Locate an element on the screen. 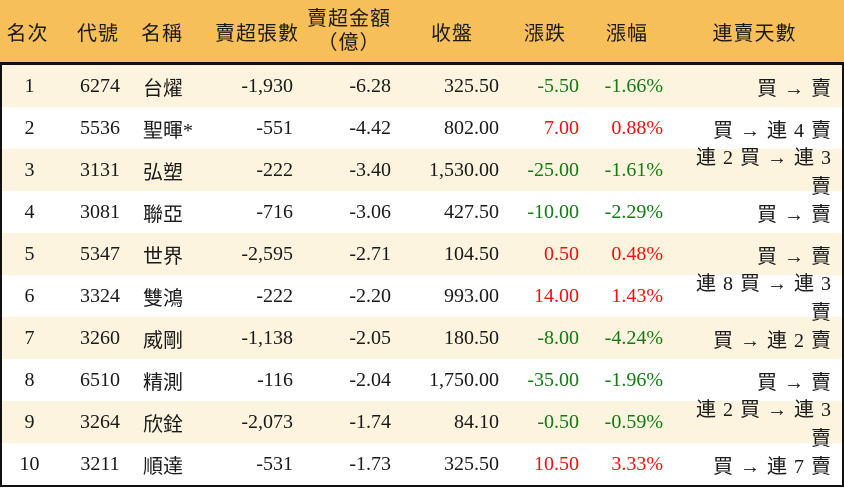  cell-code: 3211 is located at coordinates (100, 463).